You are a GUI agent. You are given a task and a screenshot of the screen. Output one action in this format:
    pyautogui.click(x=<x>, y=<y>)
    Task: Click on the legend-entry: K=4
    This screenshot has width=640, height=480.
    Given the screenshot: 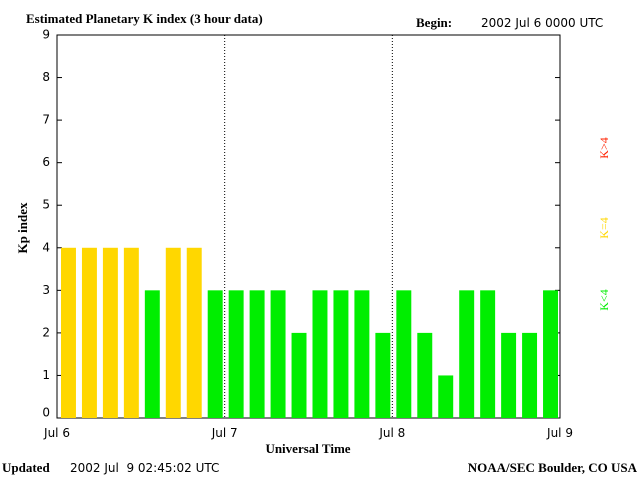 What is the action you would take?
    pyautogui.click(x=604, y=227)
    